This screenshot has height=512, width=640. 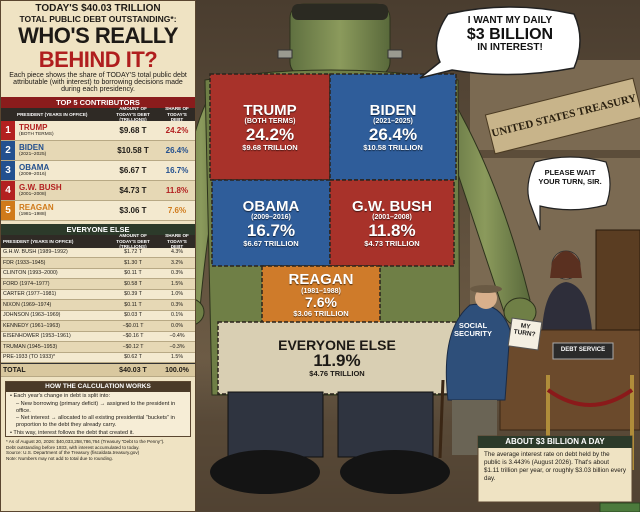 What do you see at coordinates (133, 150) in the screenshot?
I see `amount: $10.58 T` at bounding box center [133, 150].